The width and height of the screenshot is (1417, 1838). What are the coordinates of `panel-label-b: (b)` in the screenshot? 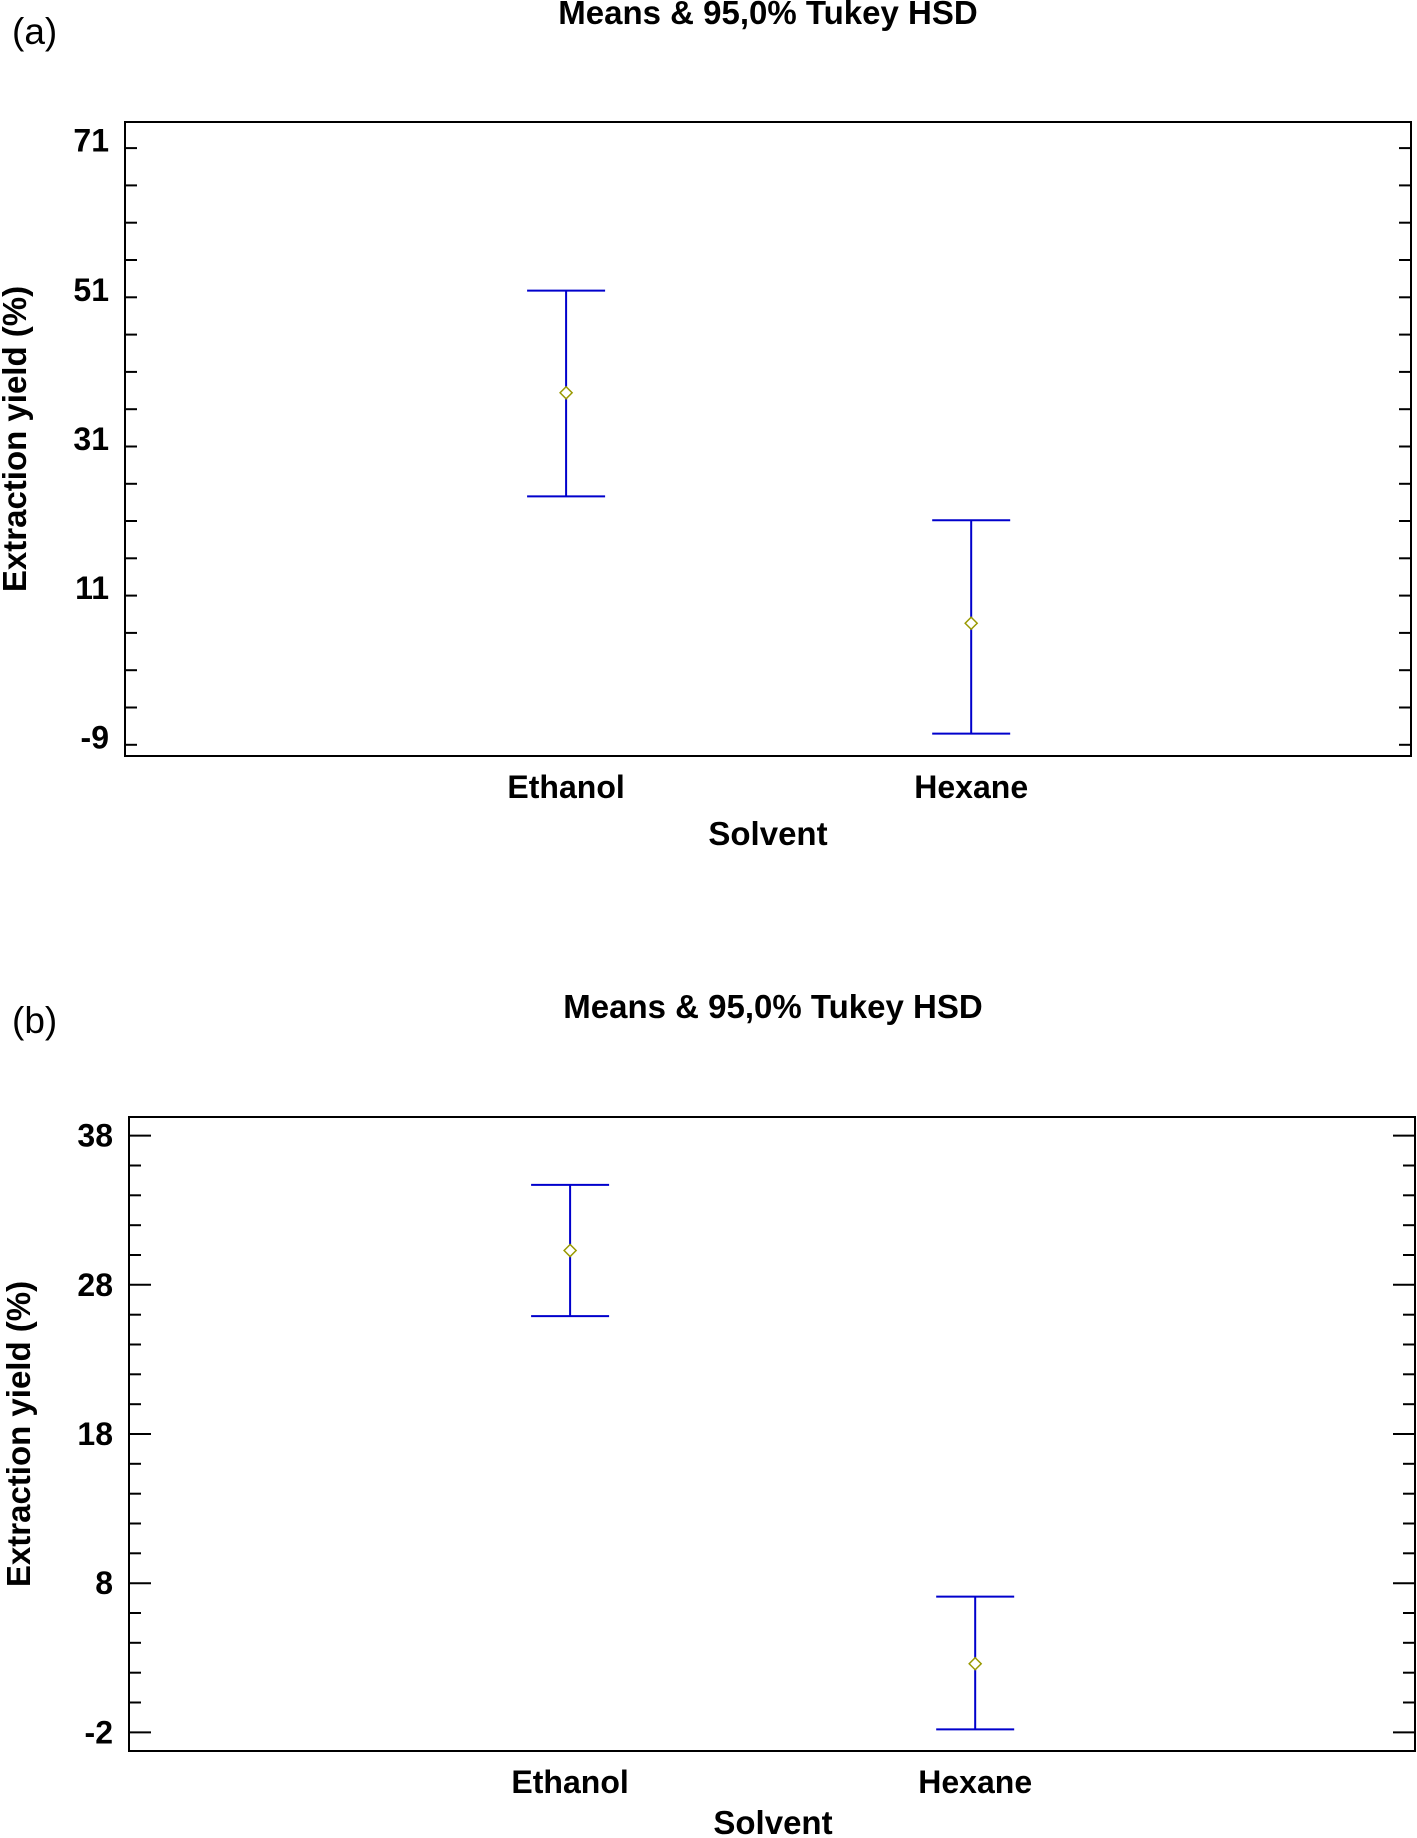 It's located at (34, 1020).